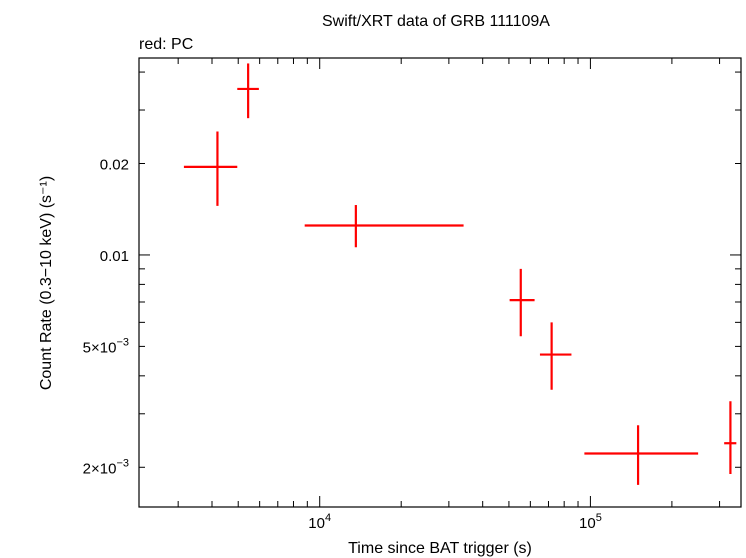 The width and height of the screenshot is (746, 558). I want to click on y-axis-label: Count Rate (0.3−10 keV) (s⁻¹), so click(46, 283).